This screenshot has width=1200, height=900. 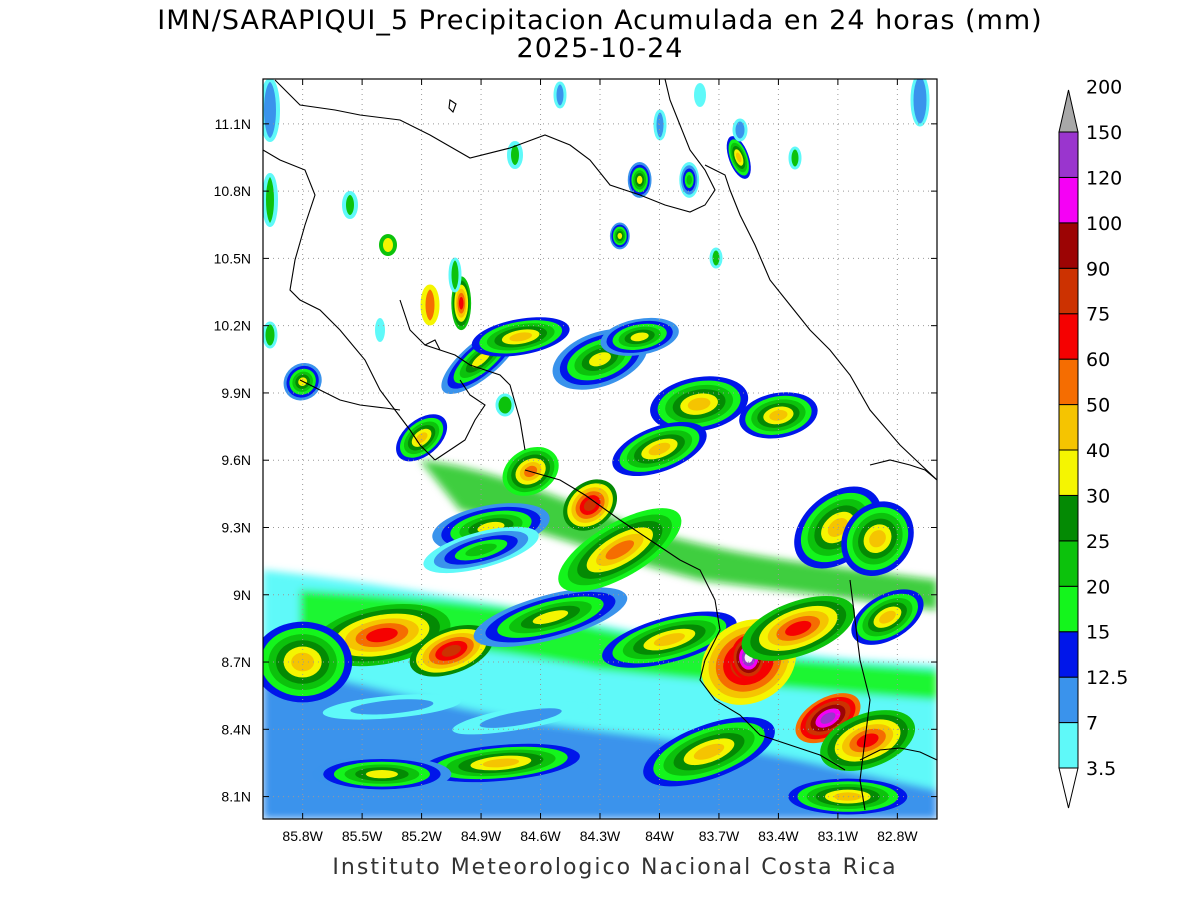 I want to click on lat-tick-label: 9.6N, so click(x=236, y=460).